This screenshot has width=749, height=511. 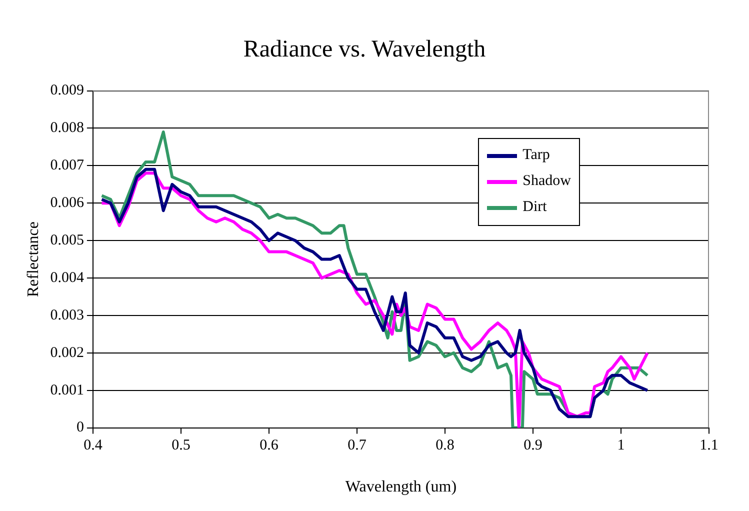 What do you see at coordinates (67, 90) in the screenshot?
I see `y-tick-label: 0.009` at bounding box center [67, 90].